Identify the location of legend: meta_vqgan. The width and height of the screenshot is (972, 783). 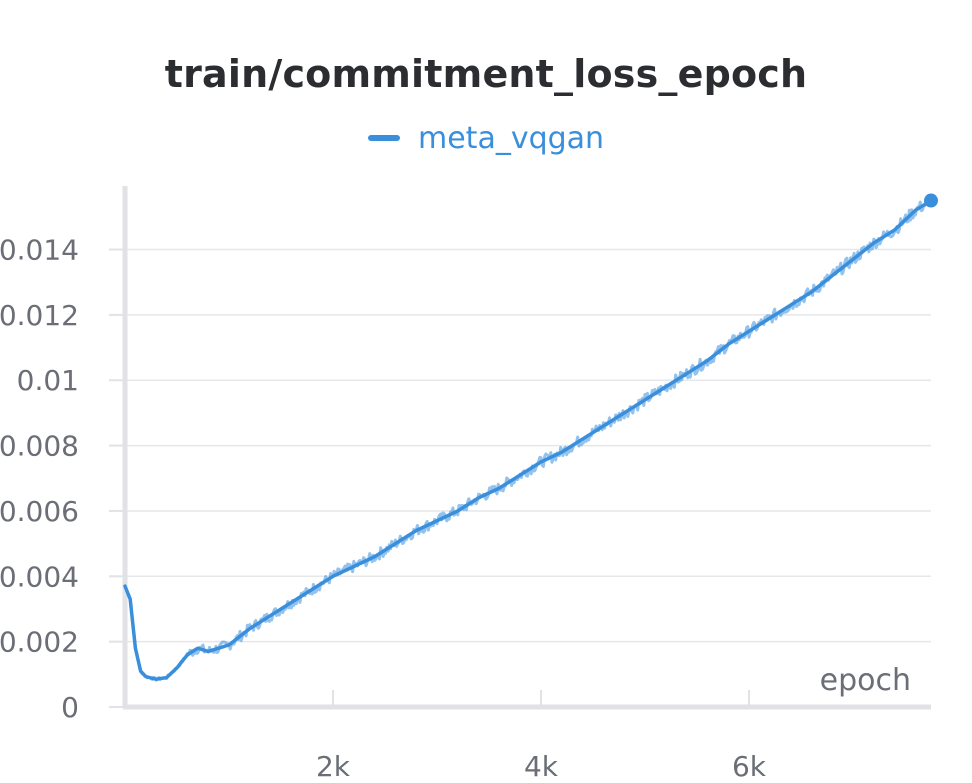
(486, 138).